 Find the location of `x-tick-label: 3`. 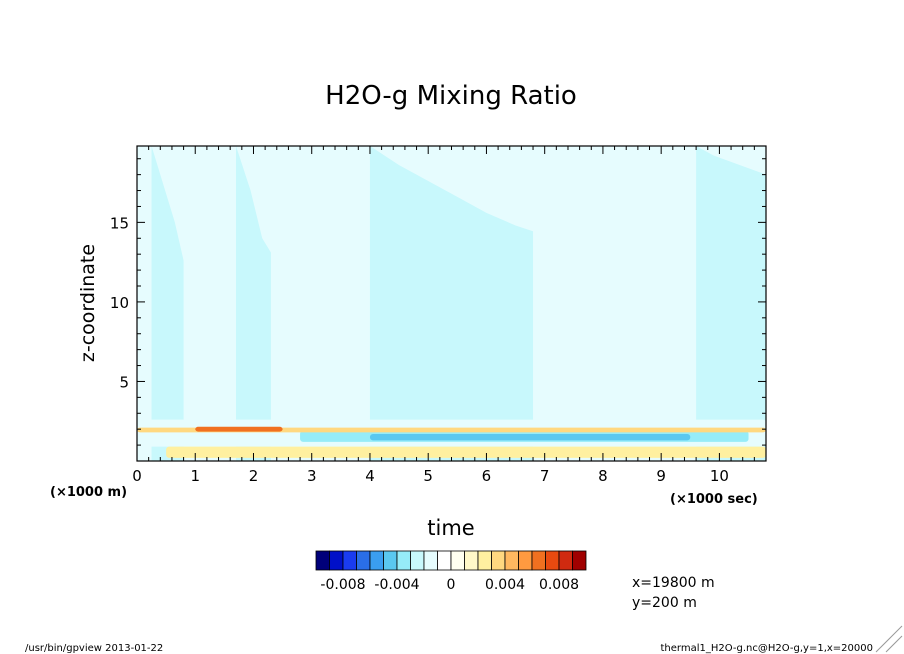

x-tick-label: 3 is located at coordinates (312, 476).